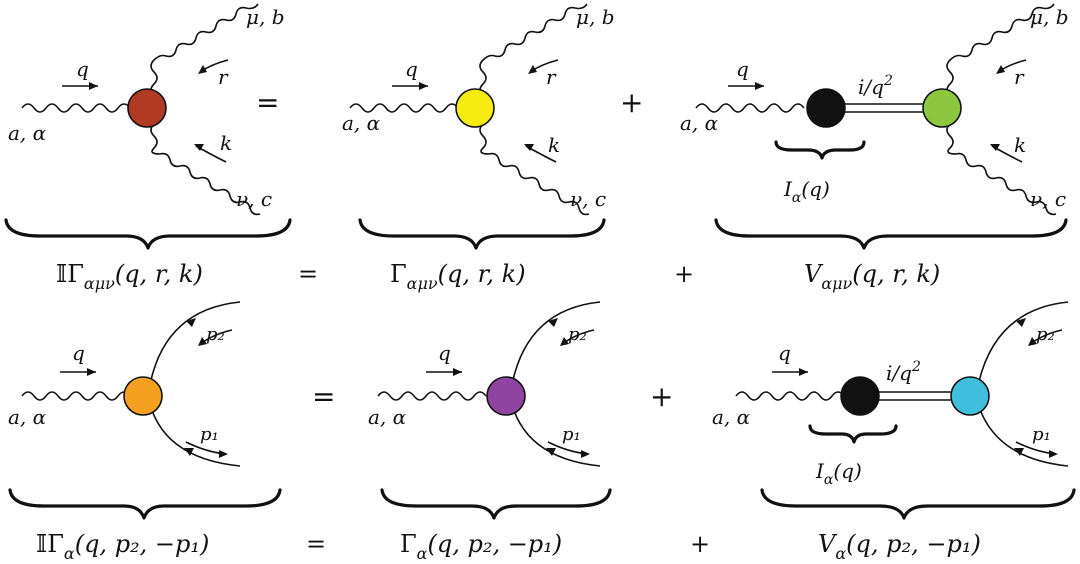 The image size is (1080, 564). I want to click on row1-gamma-incoming-gluon, so click(404, 108).